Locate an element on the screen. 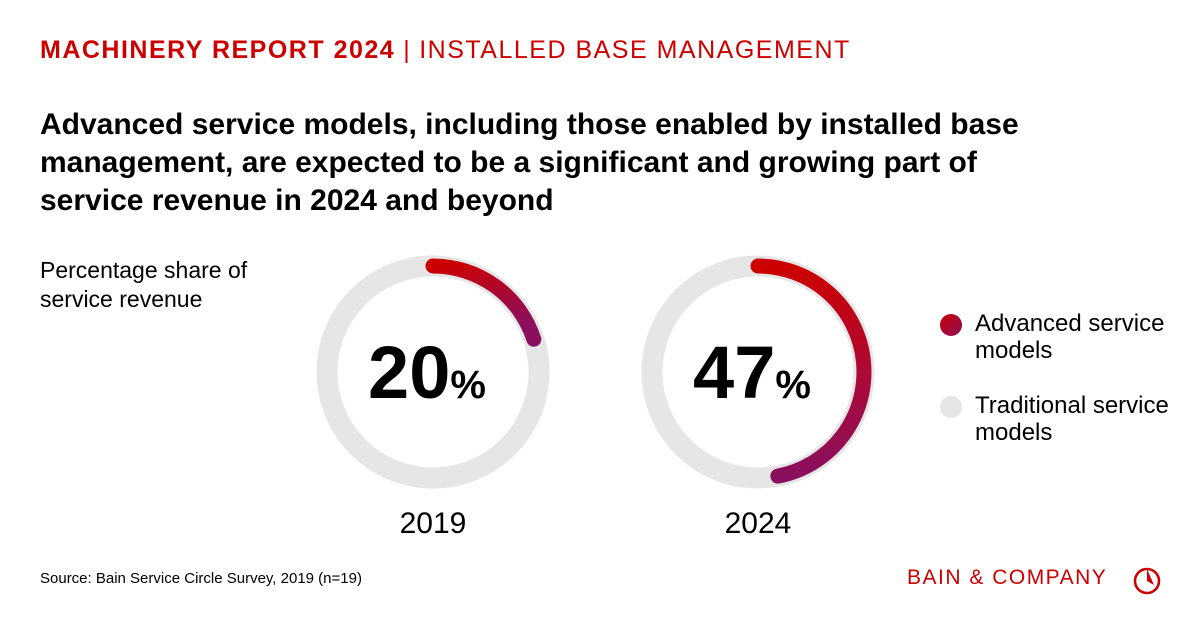 The width and height of the screenshot is (1200, 628). legend-swatch-traditional is located at coordinates (951, 407).